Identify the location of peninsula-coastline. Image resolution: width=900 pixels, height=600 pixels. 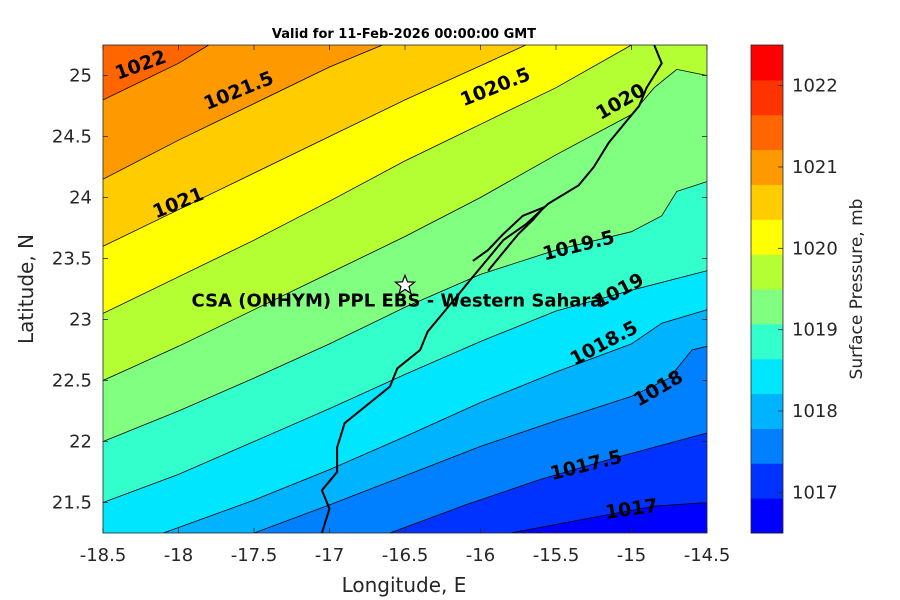
(508, 239).